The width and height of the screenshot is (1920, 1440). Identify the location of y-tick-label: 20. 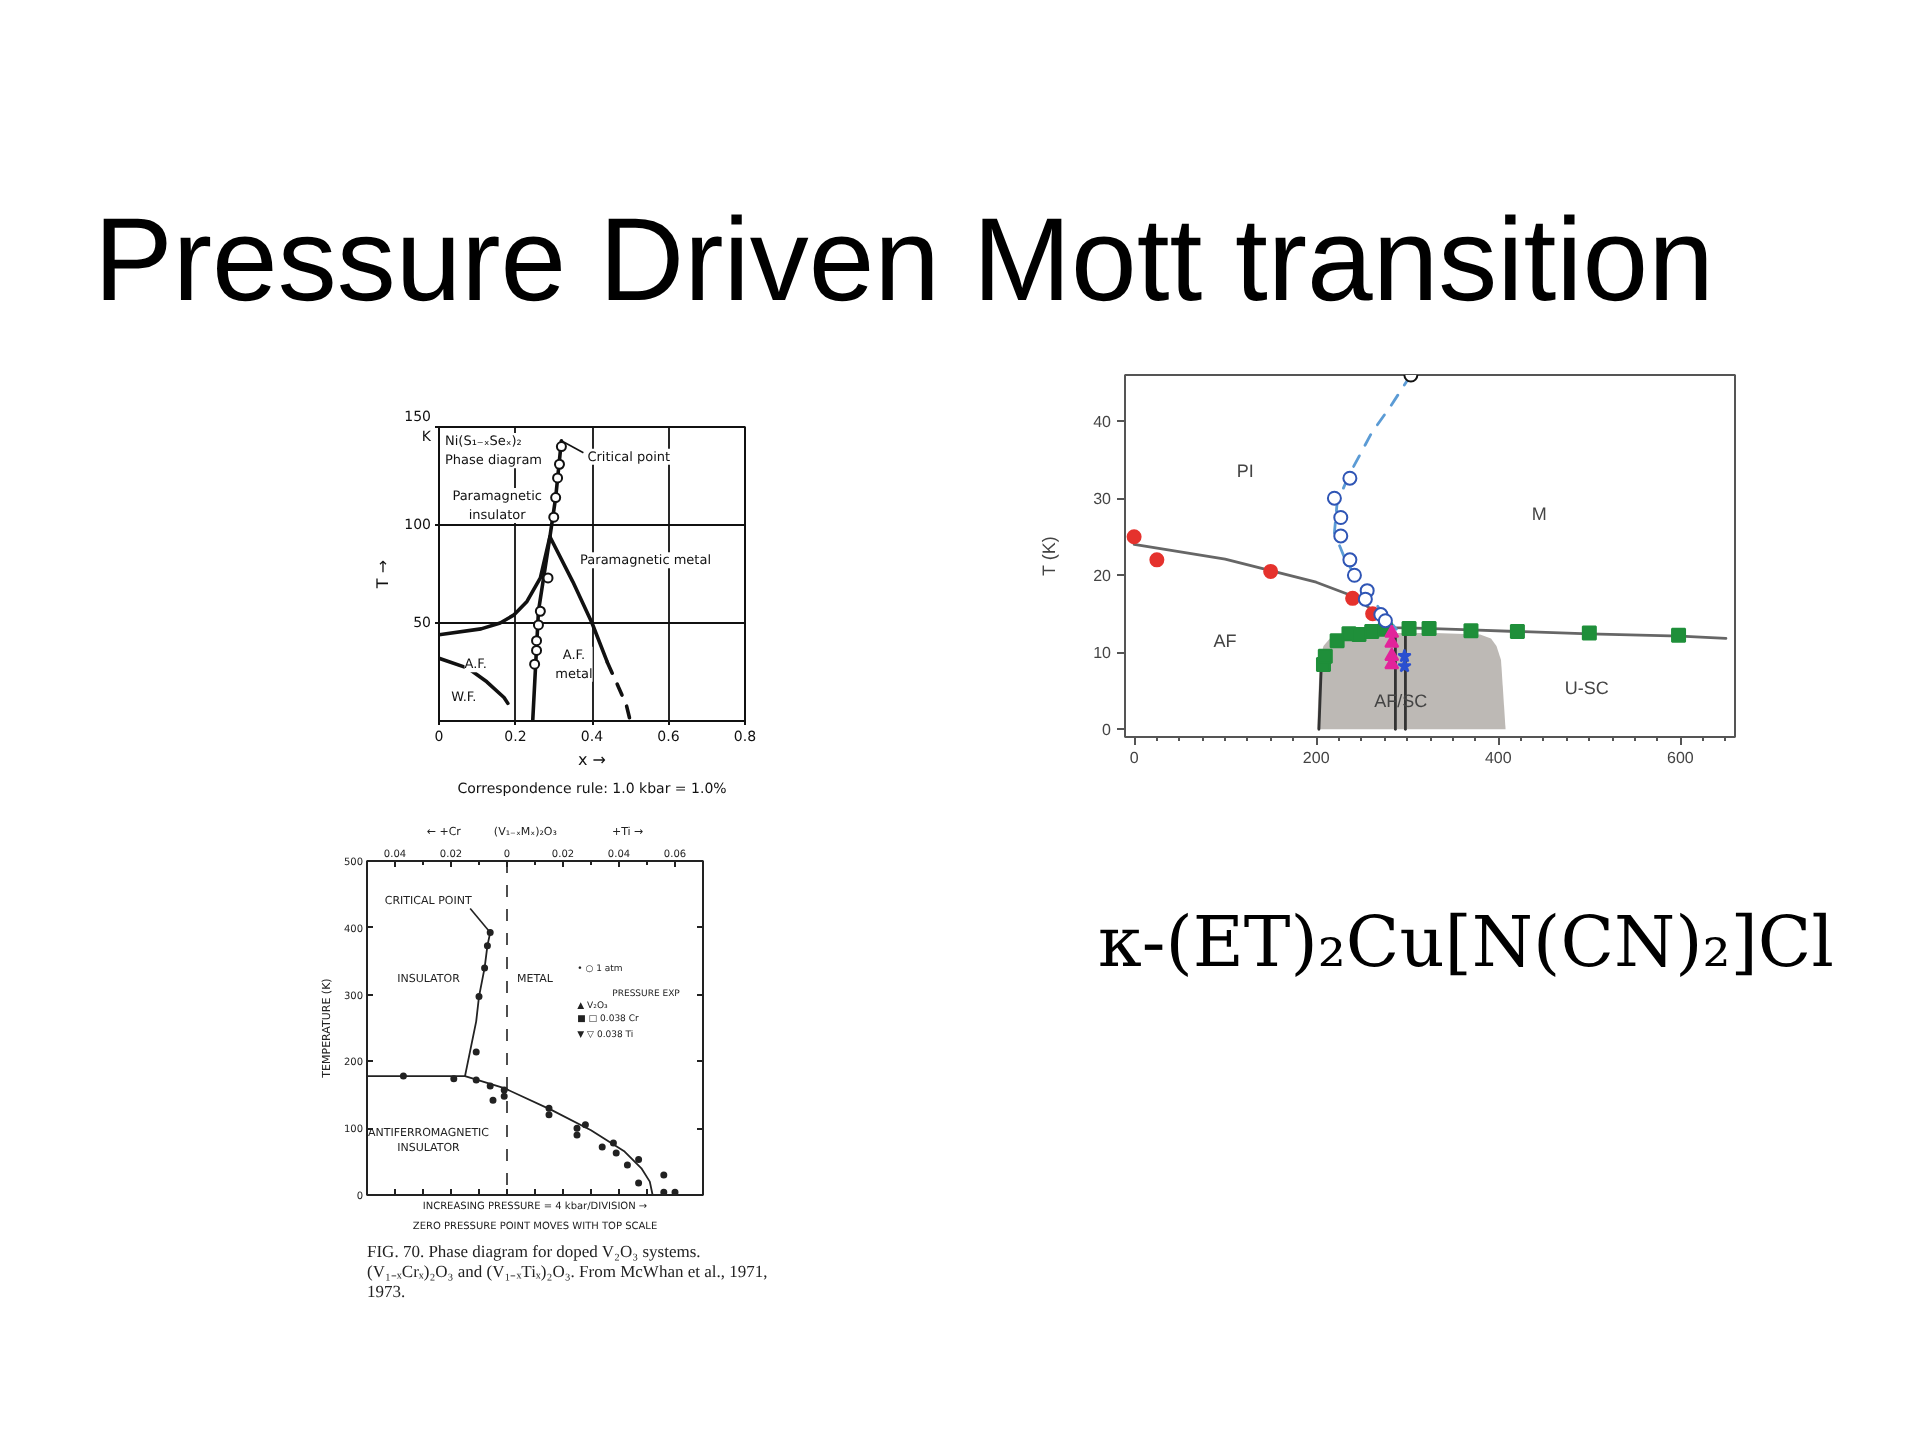
(1103, 576).